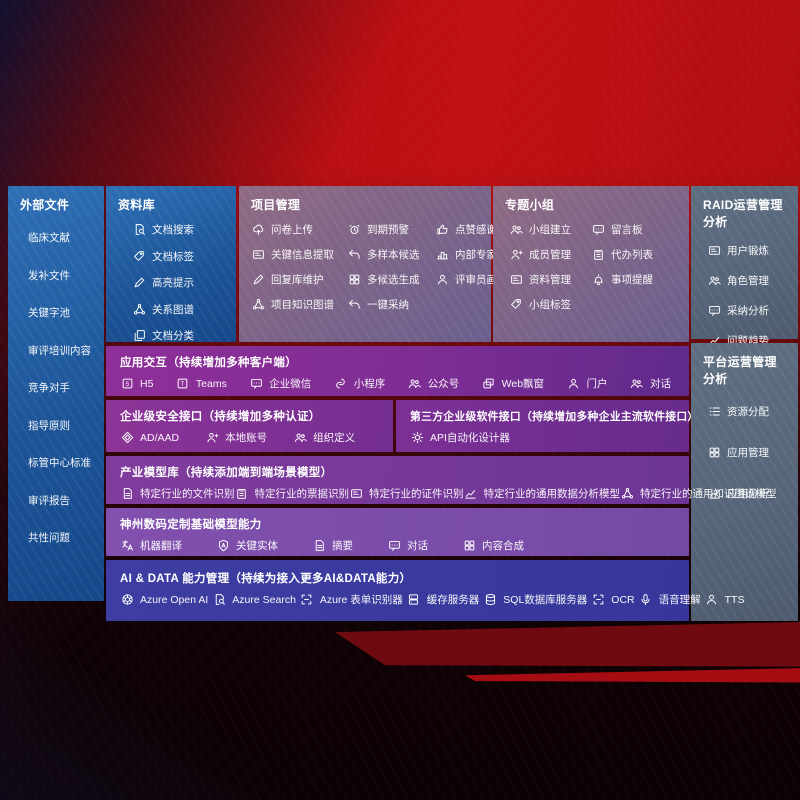 The image size is (800, 800). What do you see at coordinates (646, 600) in the screenshot?
I see `speech-understanding-icon` at bounding box center [646, 600].